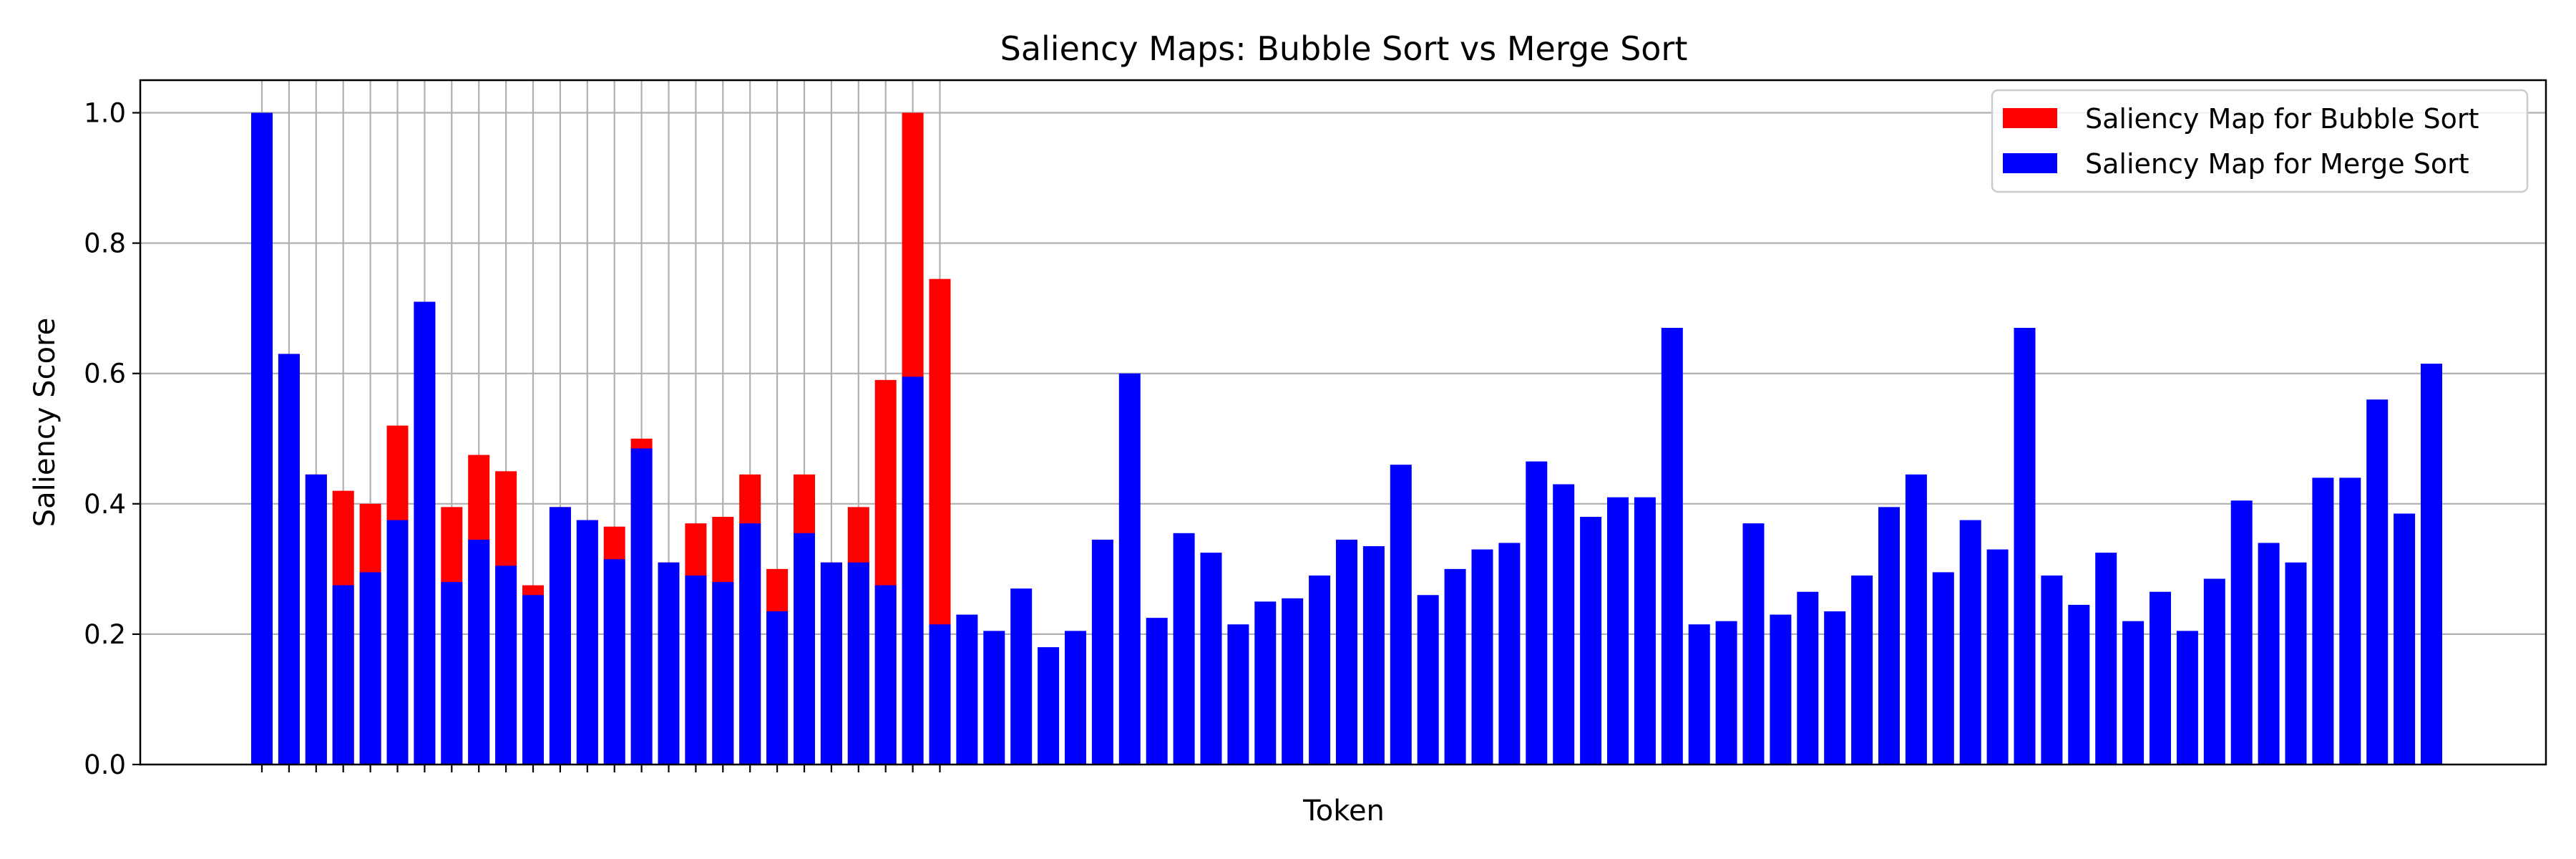 The width and height of the screenshot is (2576, 859). What do you see at coordinates (1343, 811) in the screenshot?
I see `x-axis-label: Token` at bounding box center [1343, 811].